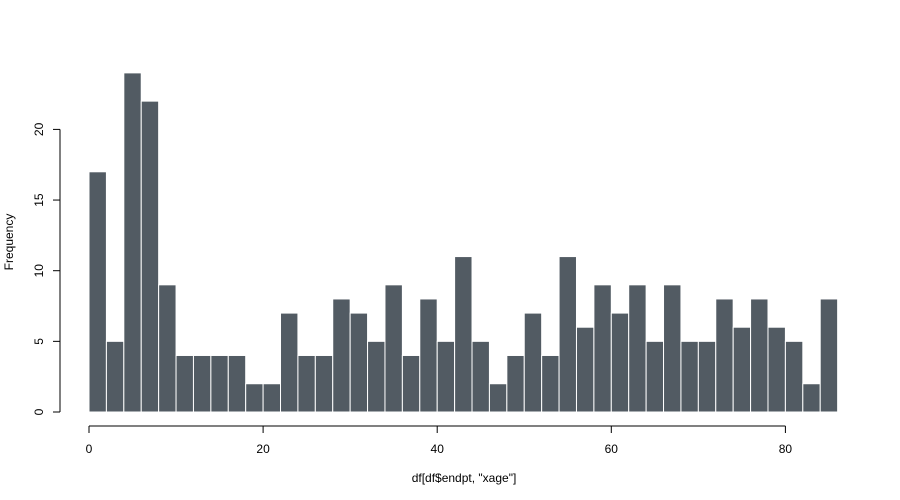  What do you see at coordinates (39, 271) in the screenshot?
I see `y-tick-label: 10` at bounding box center [39, 271].